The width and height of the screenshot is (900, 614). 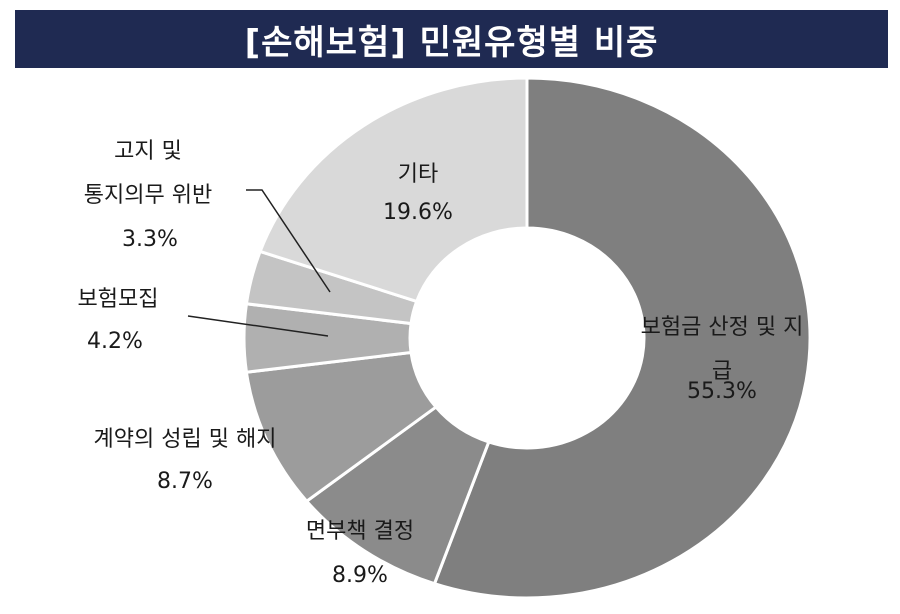 I want to click on slice-label: 보험금 산정 및 지급, so click(x=722, y=349).